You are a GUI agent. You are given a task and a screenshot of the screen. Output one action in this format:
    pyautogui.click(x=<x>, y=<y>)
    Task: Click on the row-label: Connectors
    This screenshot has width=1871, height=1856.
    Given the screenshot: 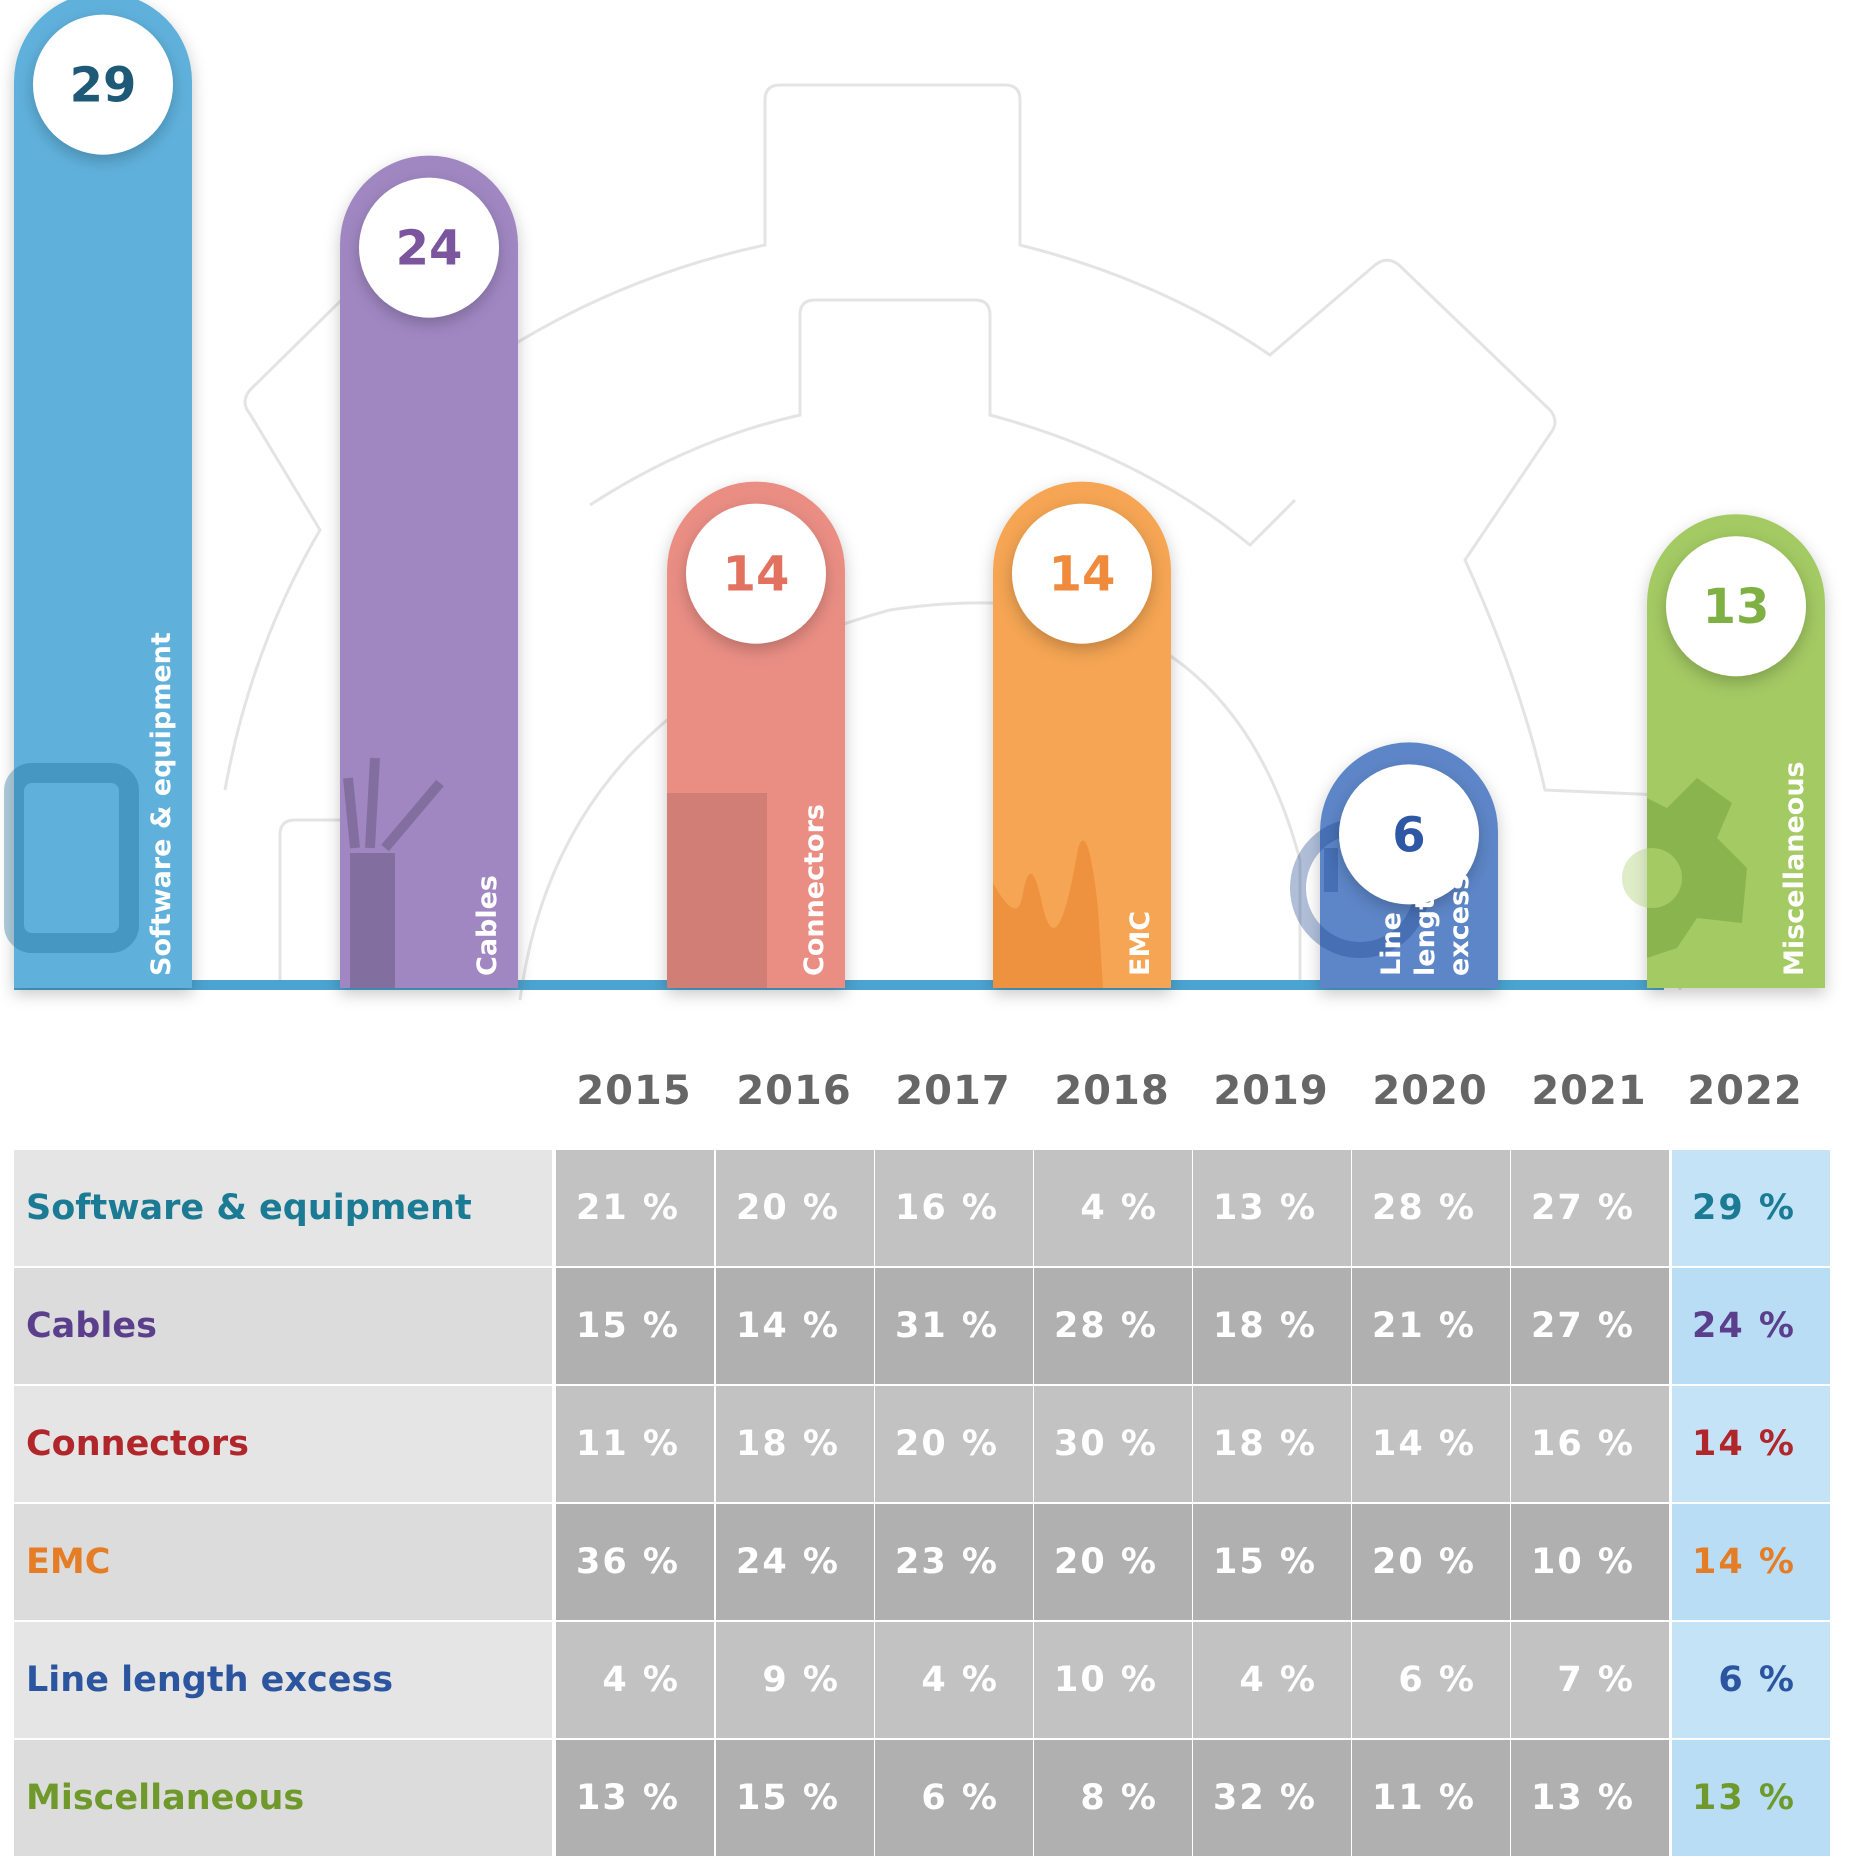 What is the action you would take?
    pyautogui.click(x=283, y=1444)
    